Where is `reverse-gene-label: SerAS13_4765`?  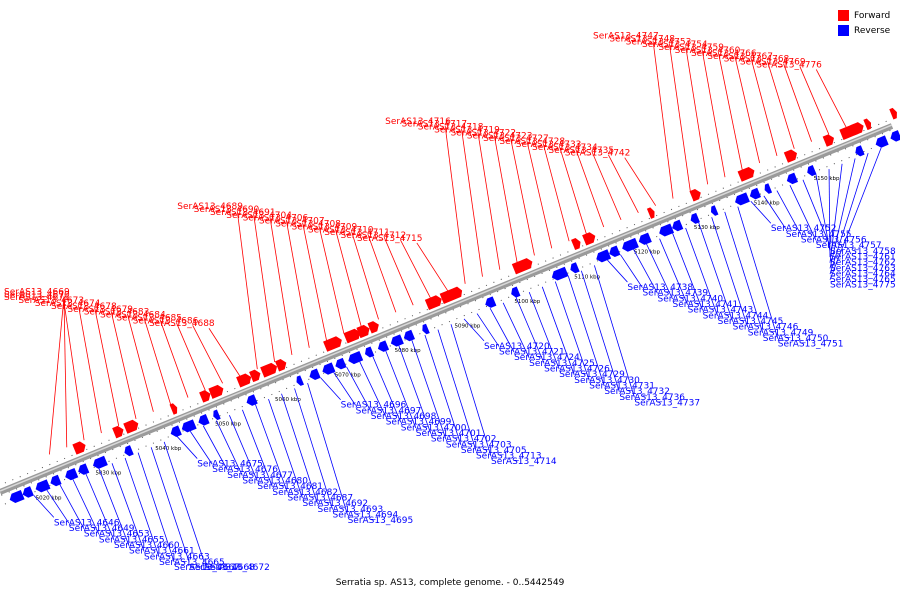 reverse-gene-label: SerAS13_4765 is located at coordinates (863, 280).